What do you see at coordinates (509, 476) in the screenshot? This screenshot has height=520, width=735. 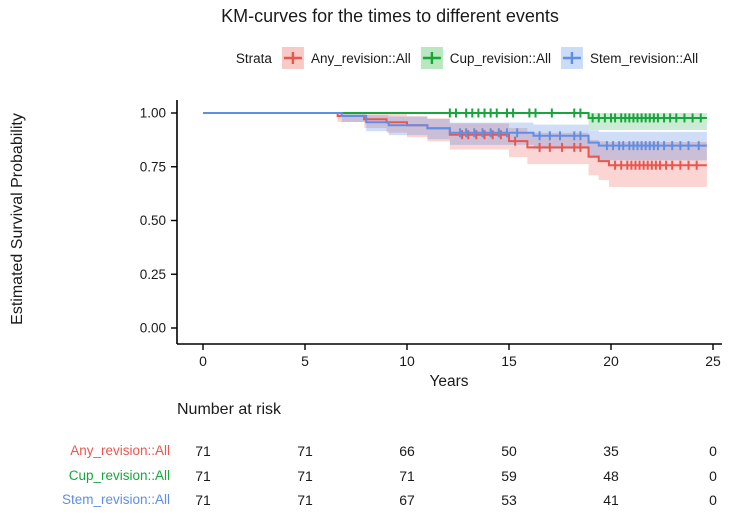 I see `risk-count: 59` at bounding box center [509, 476].